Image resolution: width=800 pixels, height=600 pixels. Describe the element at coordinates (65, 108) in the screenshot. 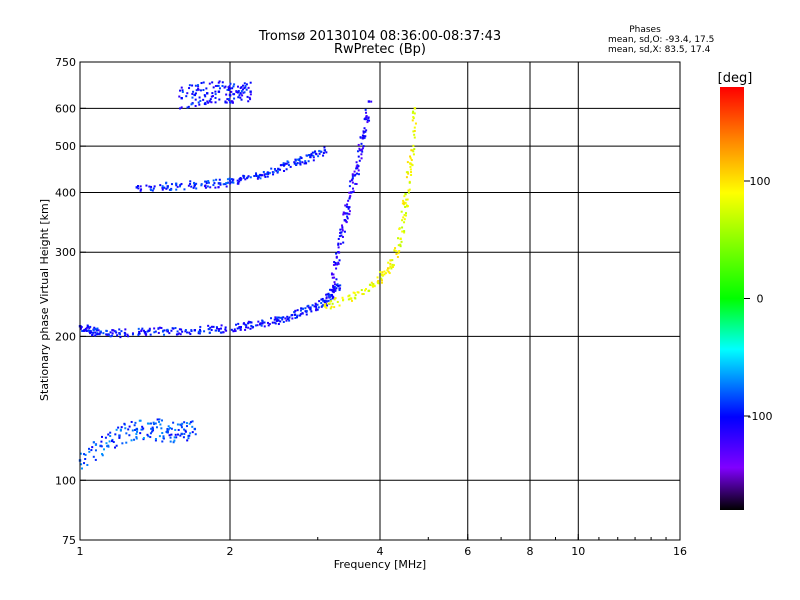

I see `y-tick-label: 600` at that location.